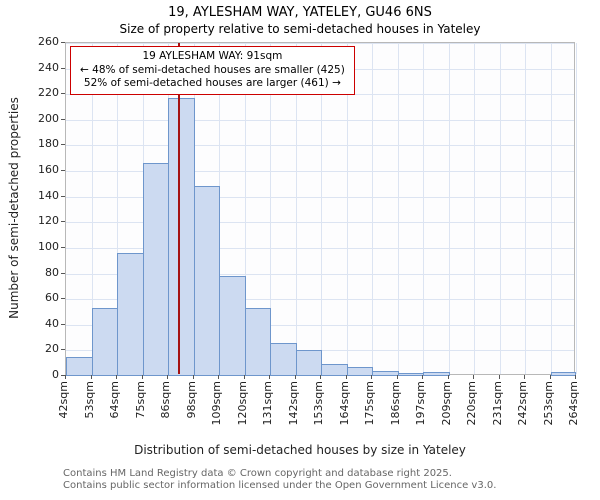 This screenshot has width=600, height=500. Describe the element at coordinates (52, 323) in the screenshot. I see `y-tick-label: 40` at that location.